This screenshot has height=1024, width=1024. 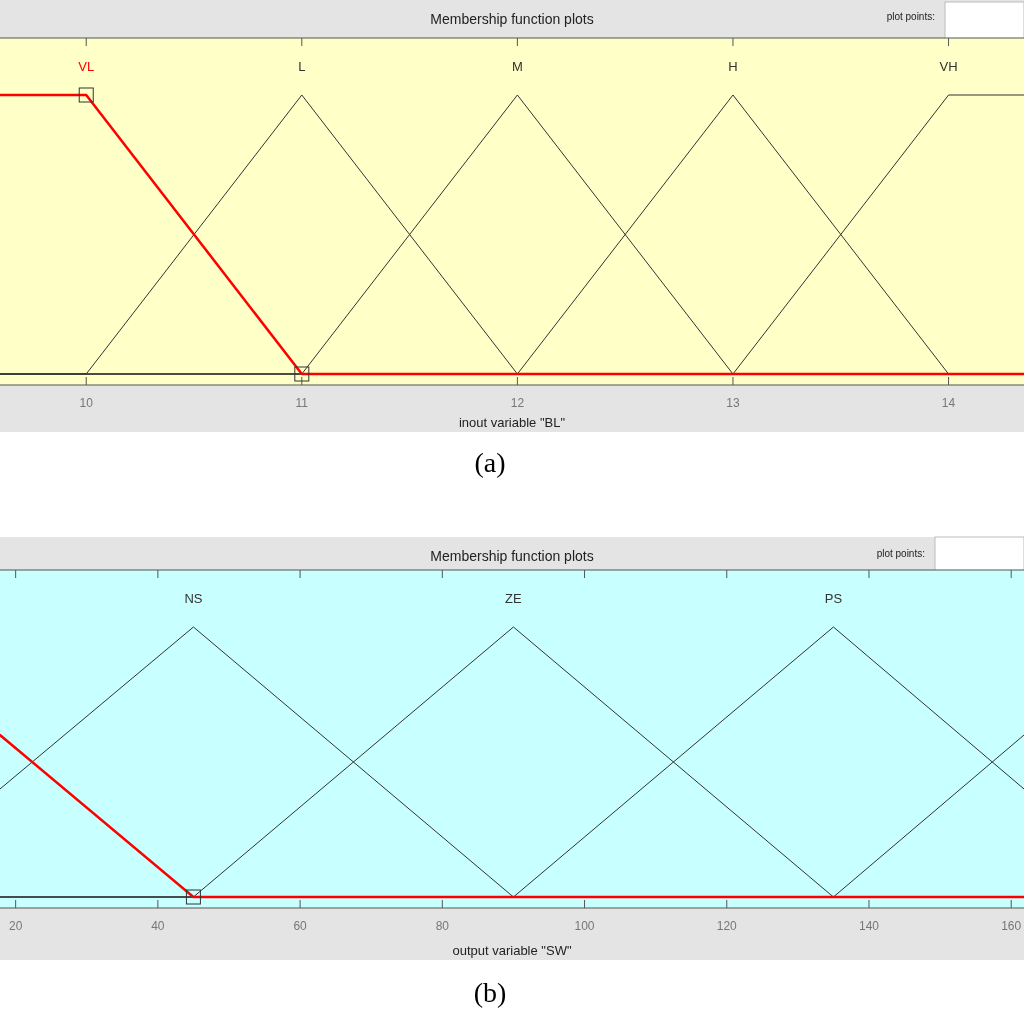 What do you see at coordinates (302, 66) in the screenshot?
I see `series-label: L` at bounding box center [302, 66].